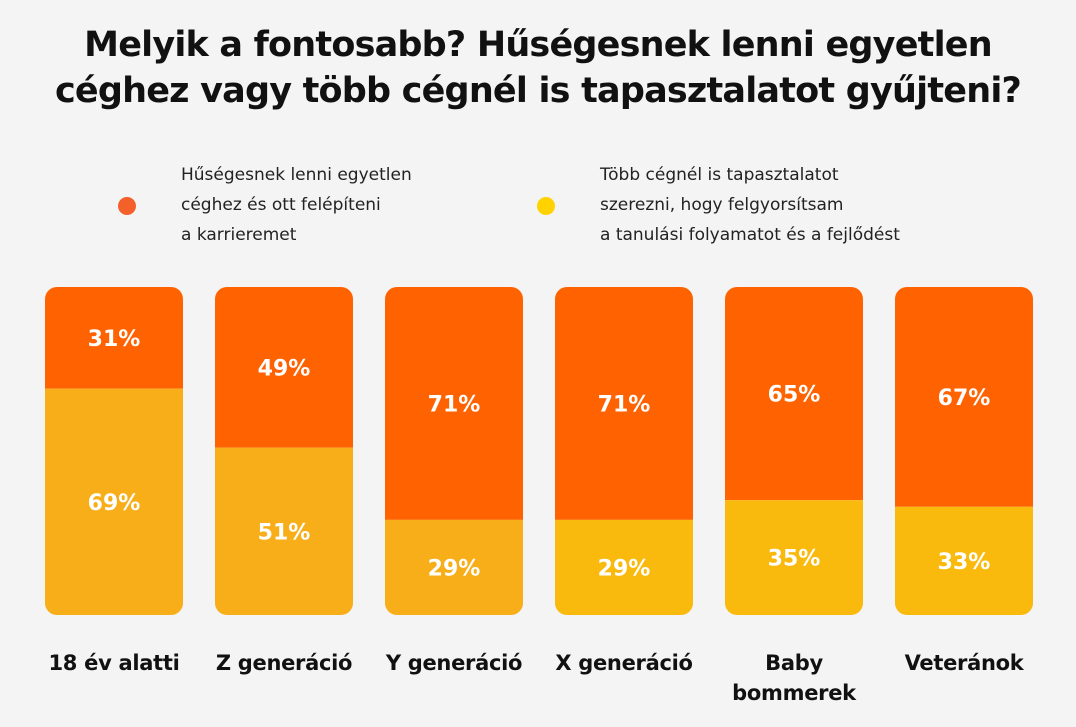  Describe the element at coordinates (114, 663) in the screenshot. I see `x-tick-label: 18 év alatti` at that location.